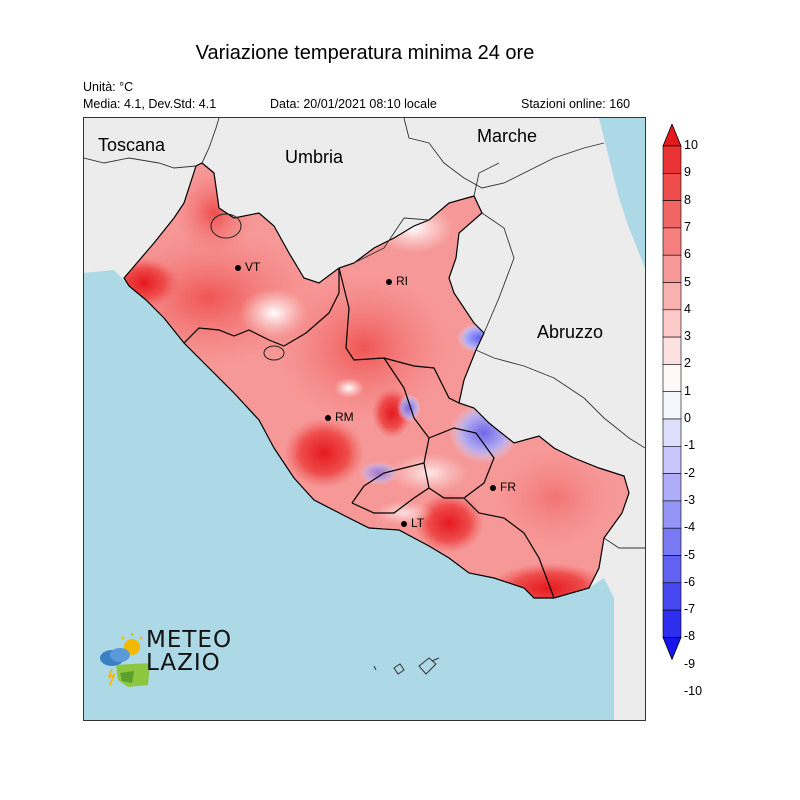  I want to click on city-latina: LT, so click(412, 523).